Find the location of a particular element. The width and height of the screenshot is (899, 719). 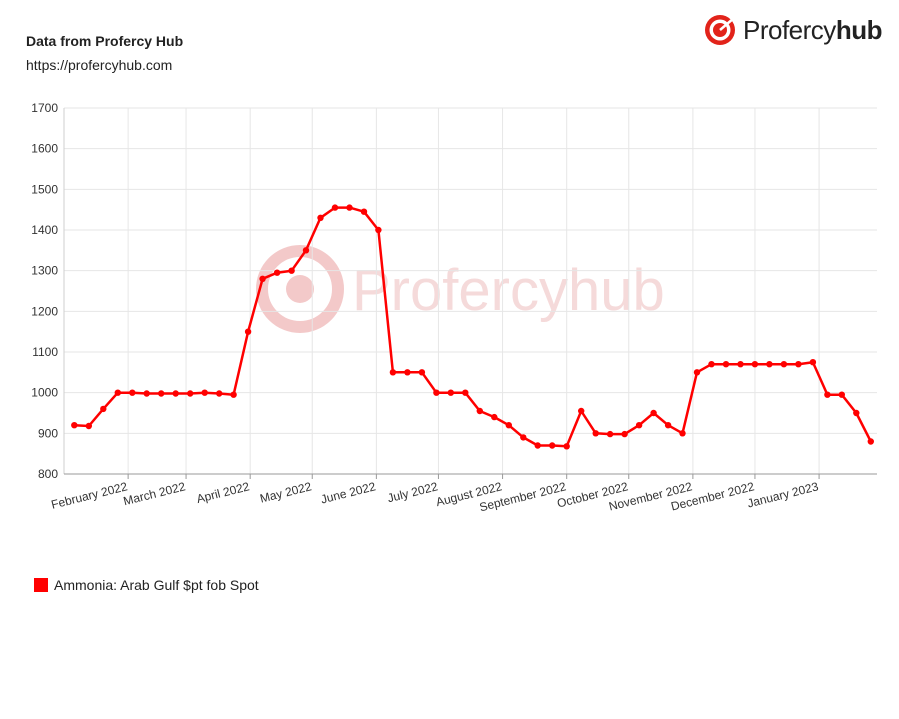

y-tick-label: 1200 is located at coordinates (44, 311).